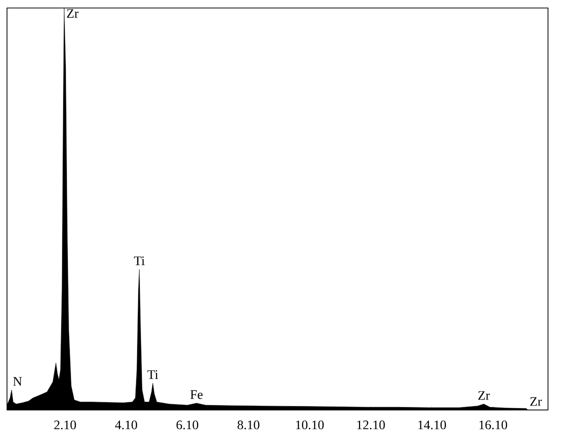  I want to click on x-tick-label: 14.10, so click(432, 425).